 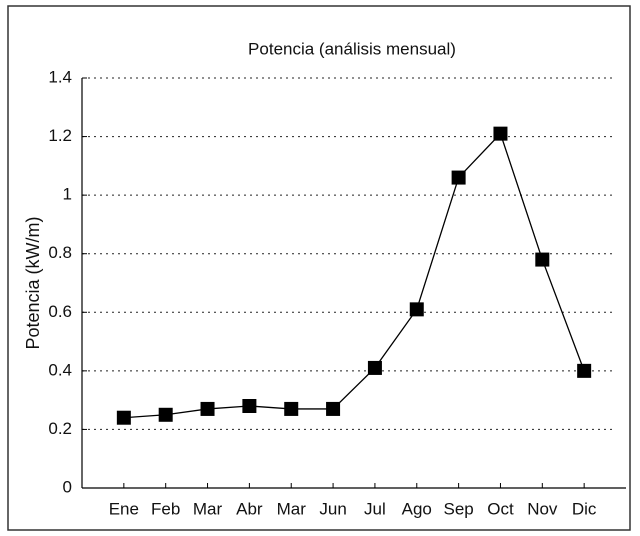 I want to click on x-tick-label: Feb, so click(x=165, y=508).